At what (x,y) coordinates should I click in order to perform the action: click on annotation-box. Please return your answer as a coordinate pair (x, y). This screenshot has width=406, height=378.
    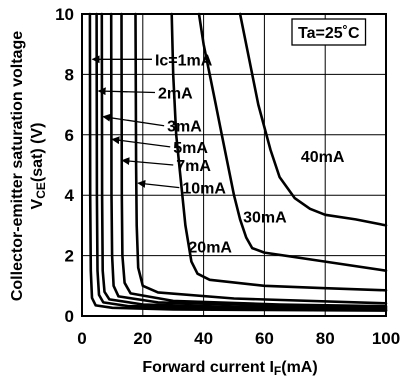
    Looking at the image, I should click on (329, 32).